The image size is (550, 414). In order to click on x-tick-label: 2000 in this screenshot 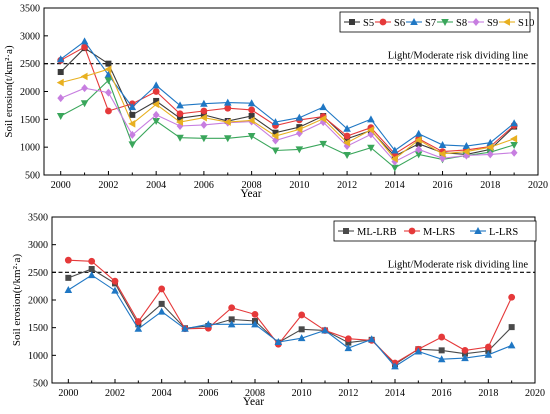, I will do `click(61, 185)`.